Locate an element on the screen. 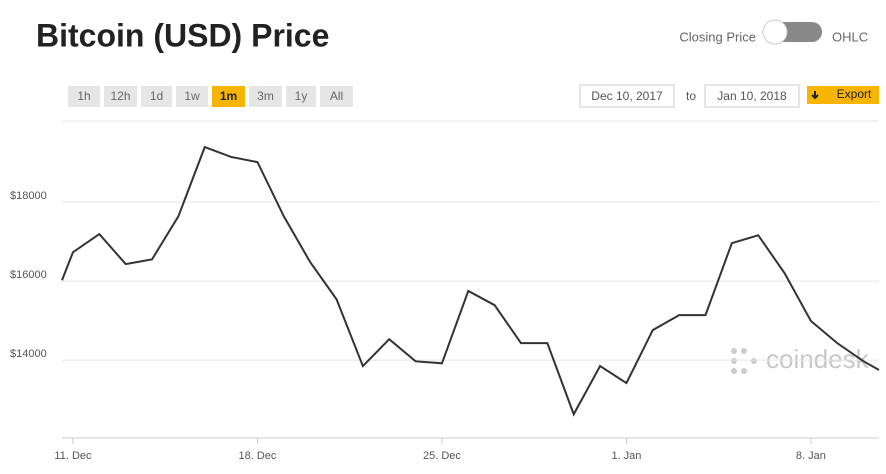 This screenshot has height=474, width=886. x-tick-label: 11. Dec is located at coordinates (73, 456).